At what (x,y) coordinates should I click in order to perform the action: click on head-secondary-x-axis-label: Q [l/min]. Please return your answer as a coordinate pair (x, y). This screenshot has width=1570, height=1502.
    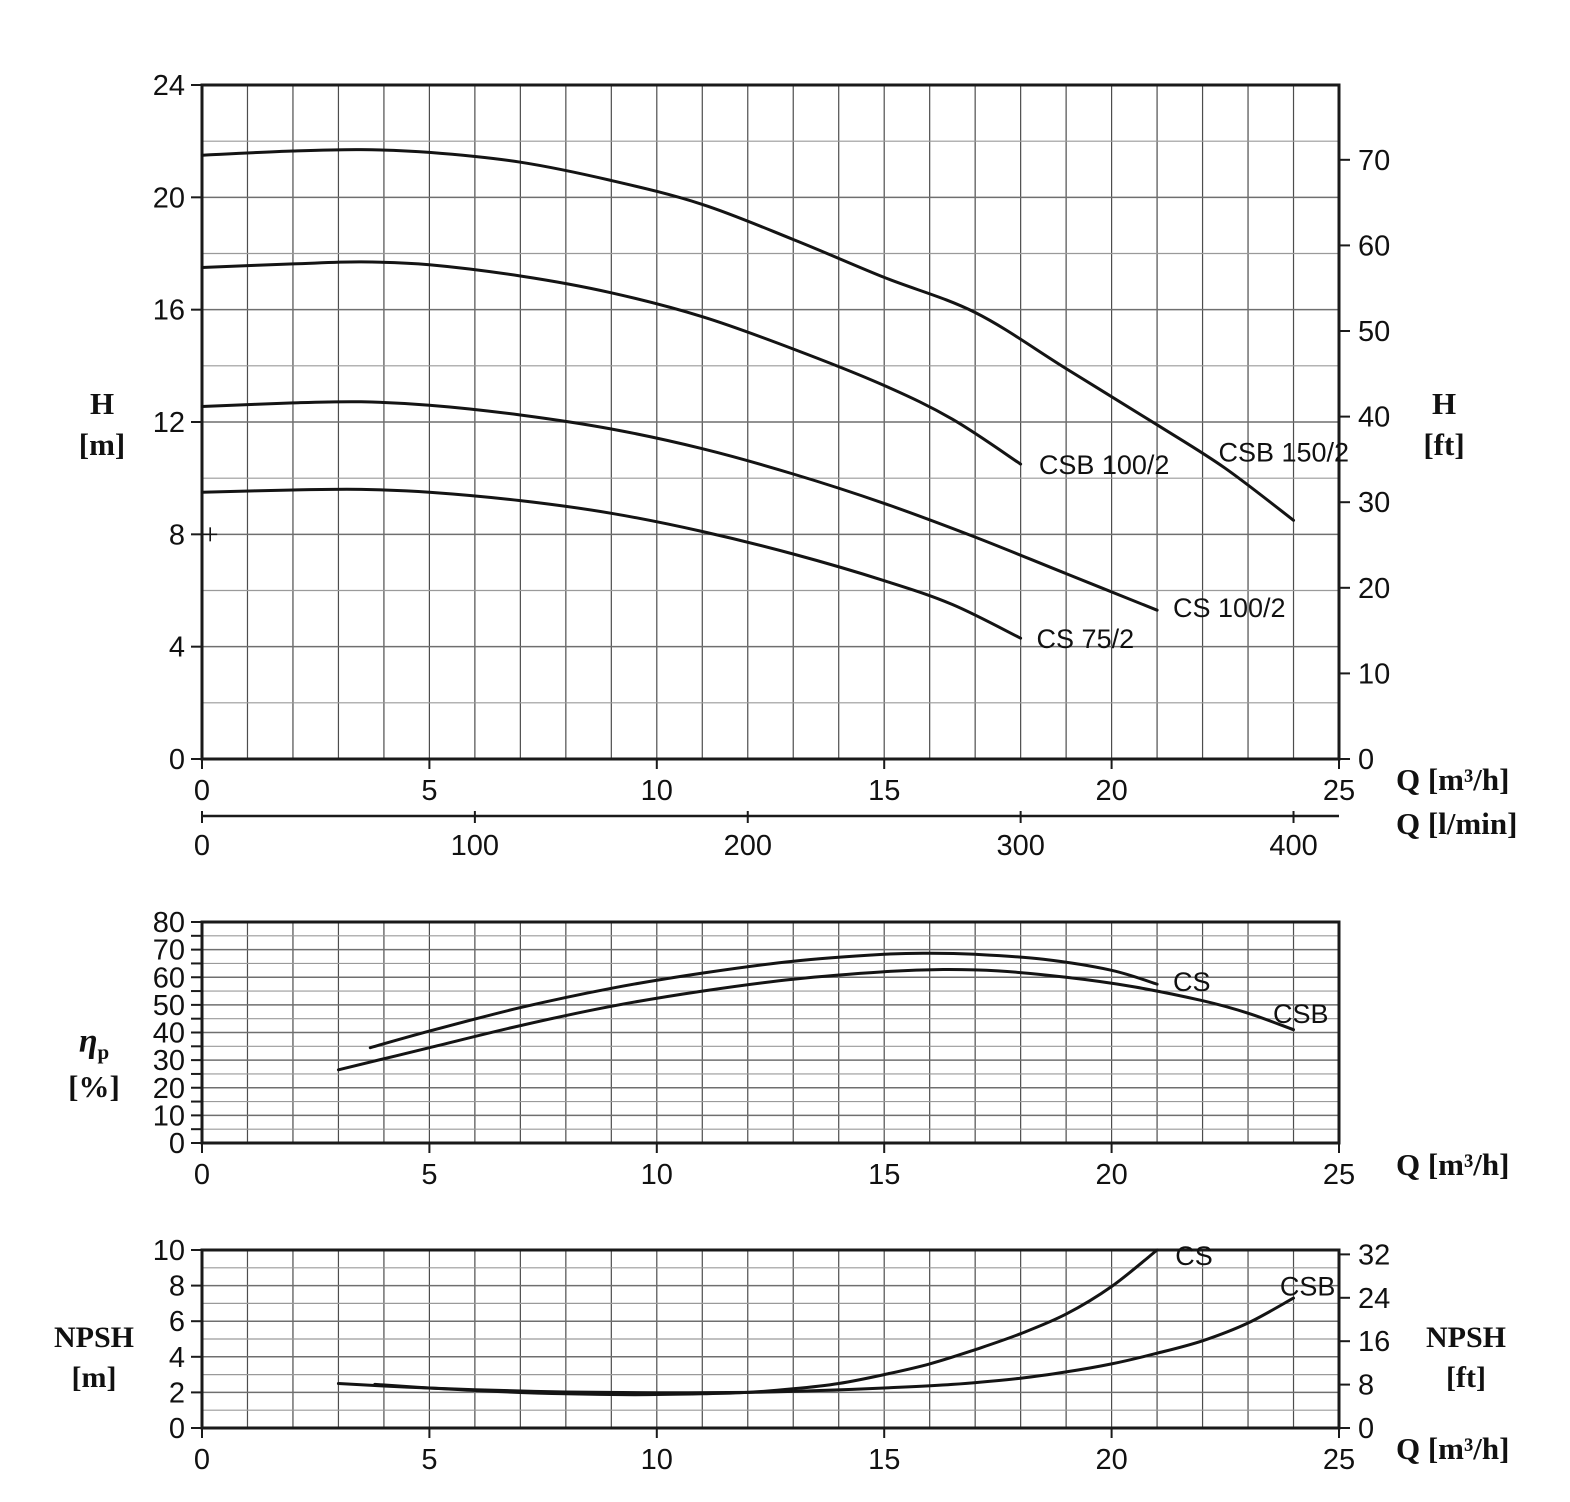
    Looking at the image, I should click on (1457, 823).